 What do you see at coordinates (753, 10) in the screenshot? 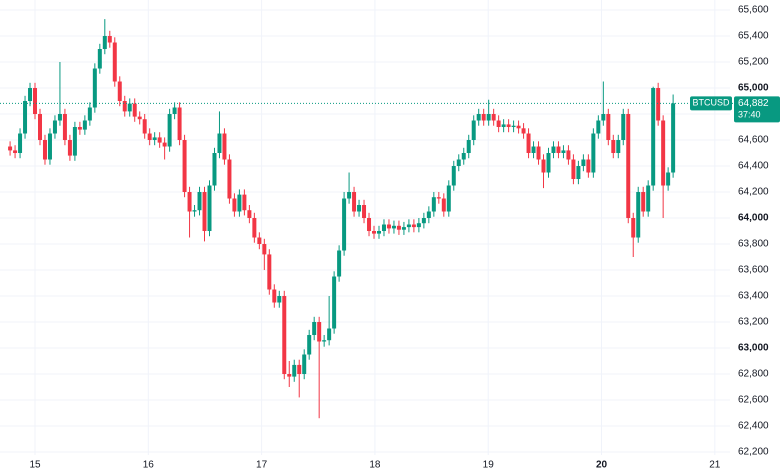
I see `y-tick-label: 65,600` at bounding box center [753, 10].